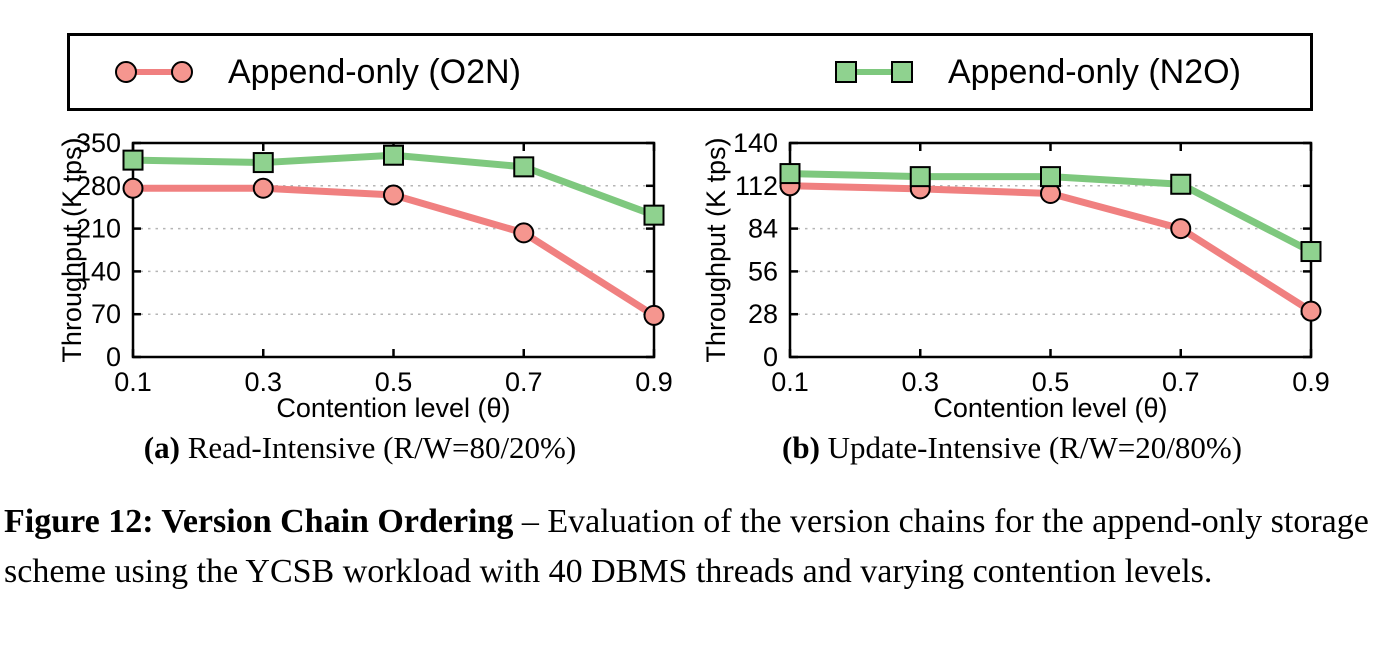 This screenshot has height=656, width=1374. Describe the element at coordinates (763, 229) in the screenshot. I see `svg-text: 84` at that location.